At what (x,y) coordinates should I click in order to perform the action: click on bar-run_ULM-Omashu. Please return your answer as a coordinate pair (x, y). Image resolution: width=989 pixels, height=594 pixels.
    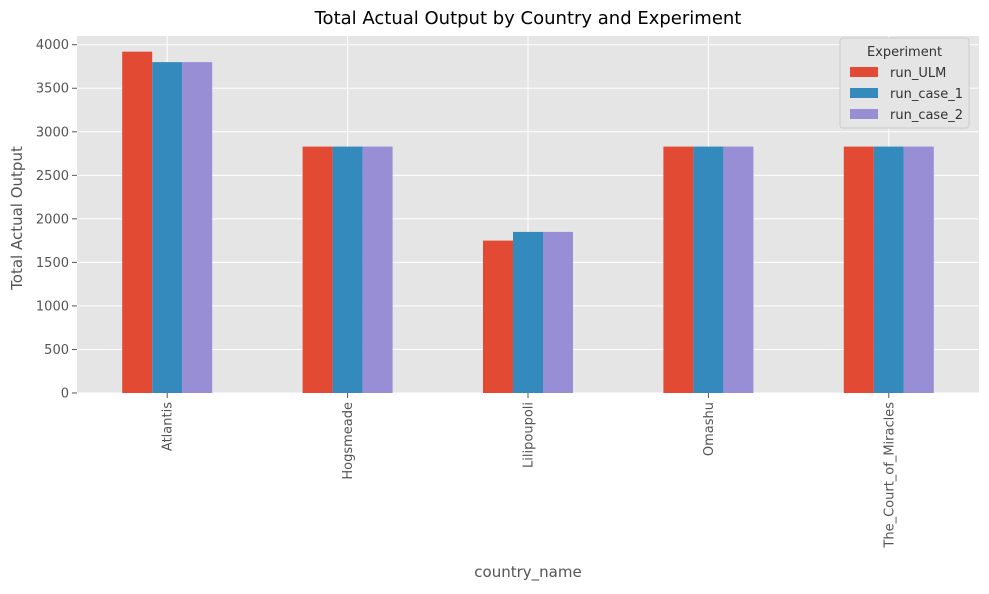
    Looking at the image, I should click on (678, 269).